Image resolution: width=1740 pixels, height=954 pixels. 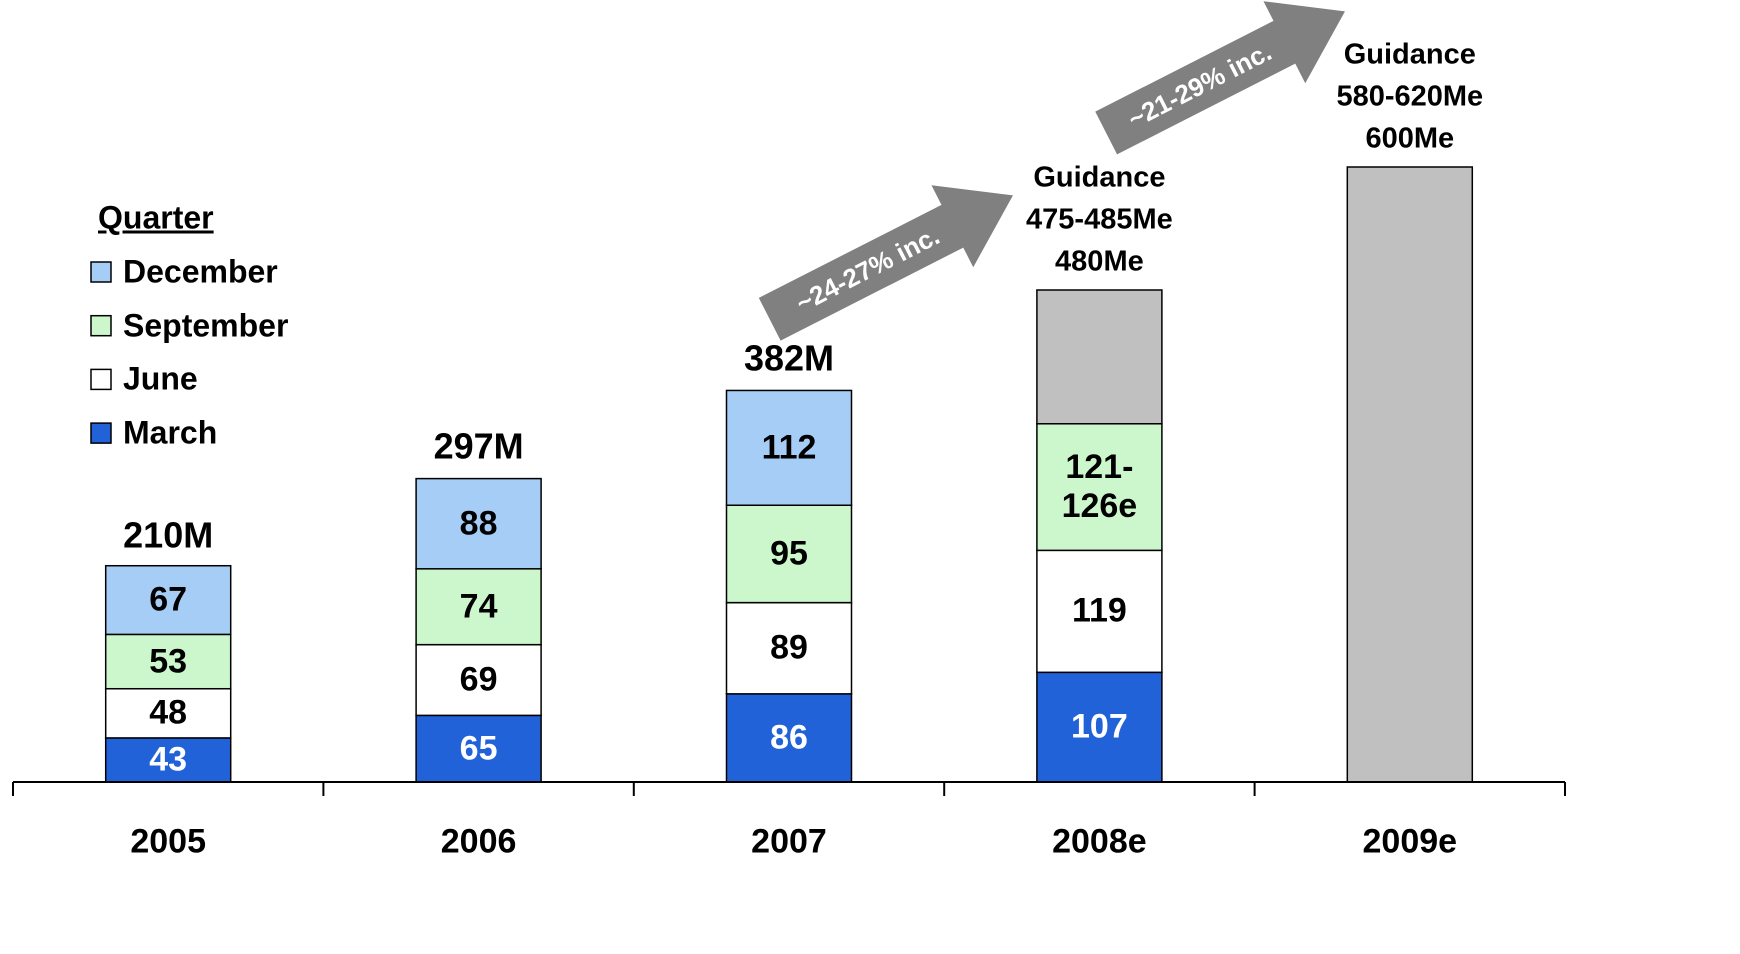 I want to click on legend-label: September, so click(x=206, y=325).